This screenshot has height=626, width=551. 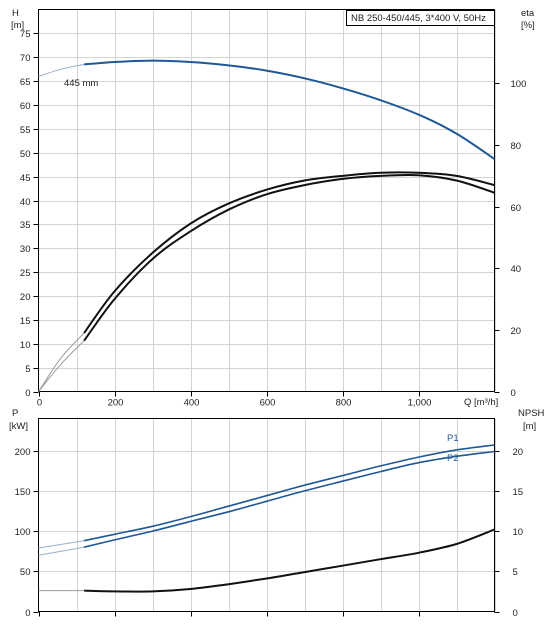 What do you see at coordinates (27, 613) in the screenshot?
I see `p-tick-label: 0` at bounding box center [27, 613].